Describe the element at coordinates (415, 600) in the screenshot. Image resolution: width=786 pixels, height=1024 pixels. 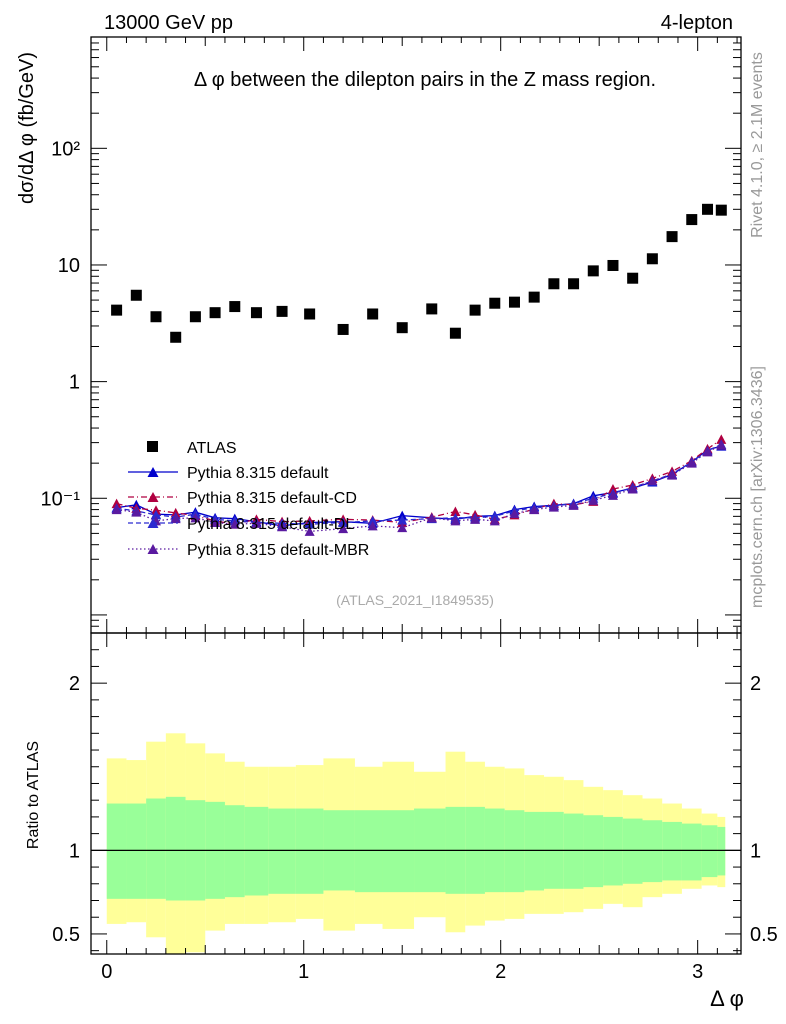
I see `analysis-label: (ATLAS_2021_I1849535)` at that location.